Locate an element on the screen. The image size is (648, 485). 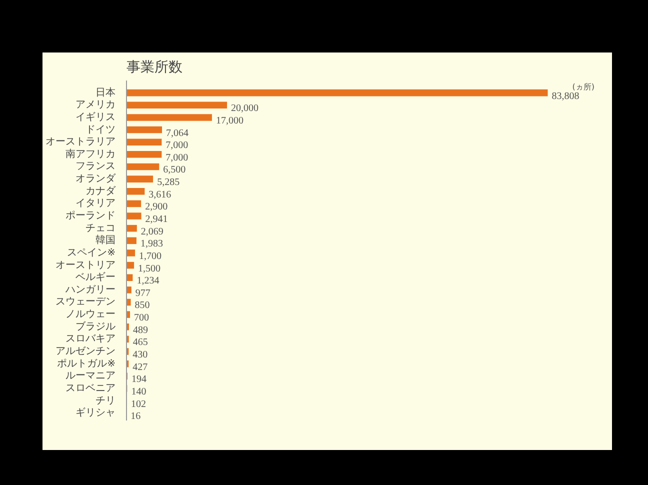
y-tick-label: アルゼンチン is located at coordinates (86, 352).